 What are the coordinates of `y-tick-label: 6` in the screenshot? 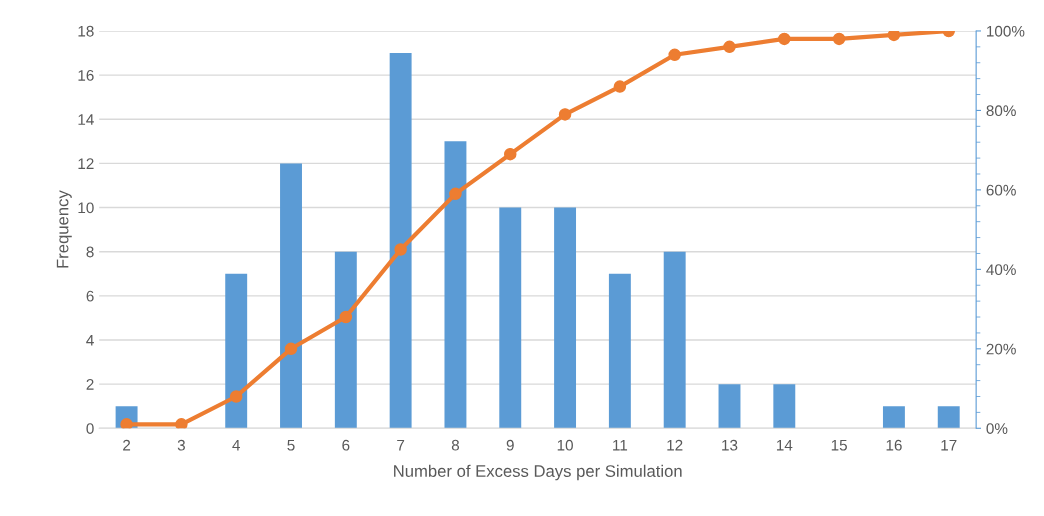 It's located at (90, 296).